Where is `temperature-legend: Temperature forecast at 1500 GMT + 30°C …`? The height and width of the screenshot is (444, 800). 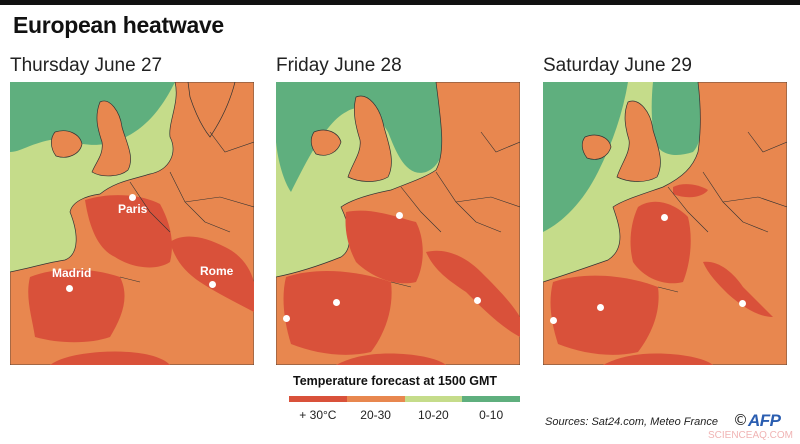 temperature-legend: Temperature forecast at 1500 GMT + 30°C … is located at coordinates (404, 398).